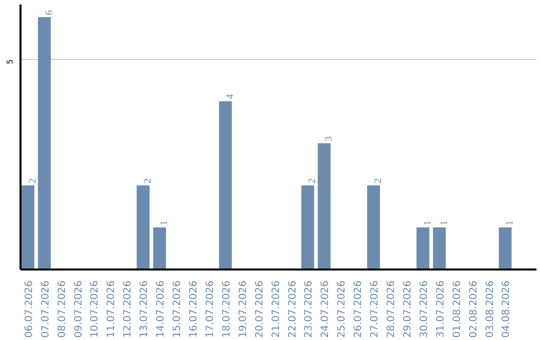 Image resolution: width=540 pixels, height=340 pixels. What do you see at coordinates (329, 139) in the screenshot?
I see `data-label: 3` at bounding box center [329, 139].